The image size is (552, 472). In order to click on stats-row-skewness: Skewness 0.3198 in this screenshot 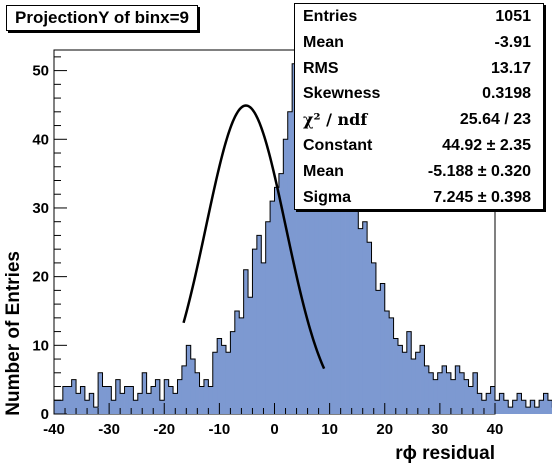, I will do `click(419, 94)`.